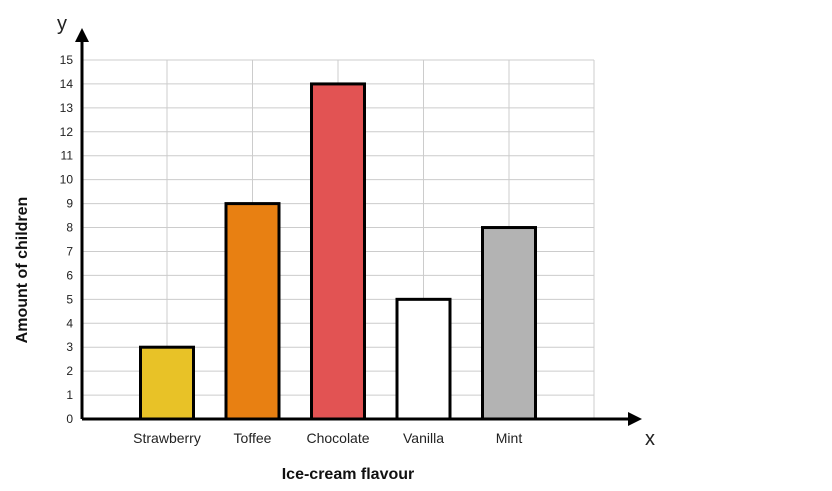  Describe the element at coordinates (650, 439) in the screenshot. I see `x-axis-letter: x` at that location.